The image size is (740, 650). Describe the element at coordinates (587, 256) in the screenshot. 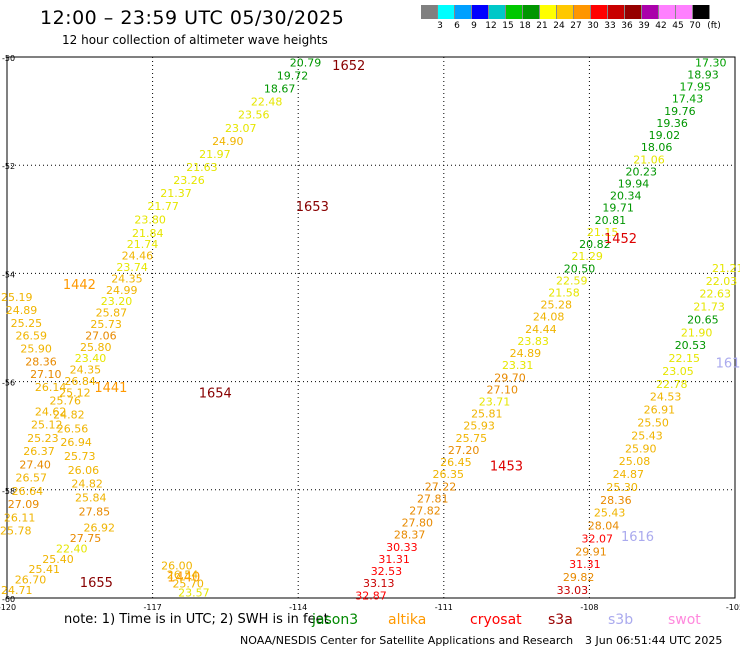

I see `wave-height-value: 21.29` at that location.